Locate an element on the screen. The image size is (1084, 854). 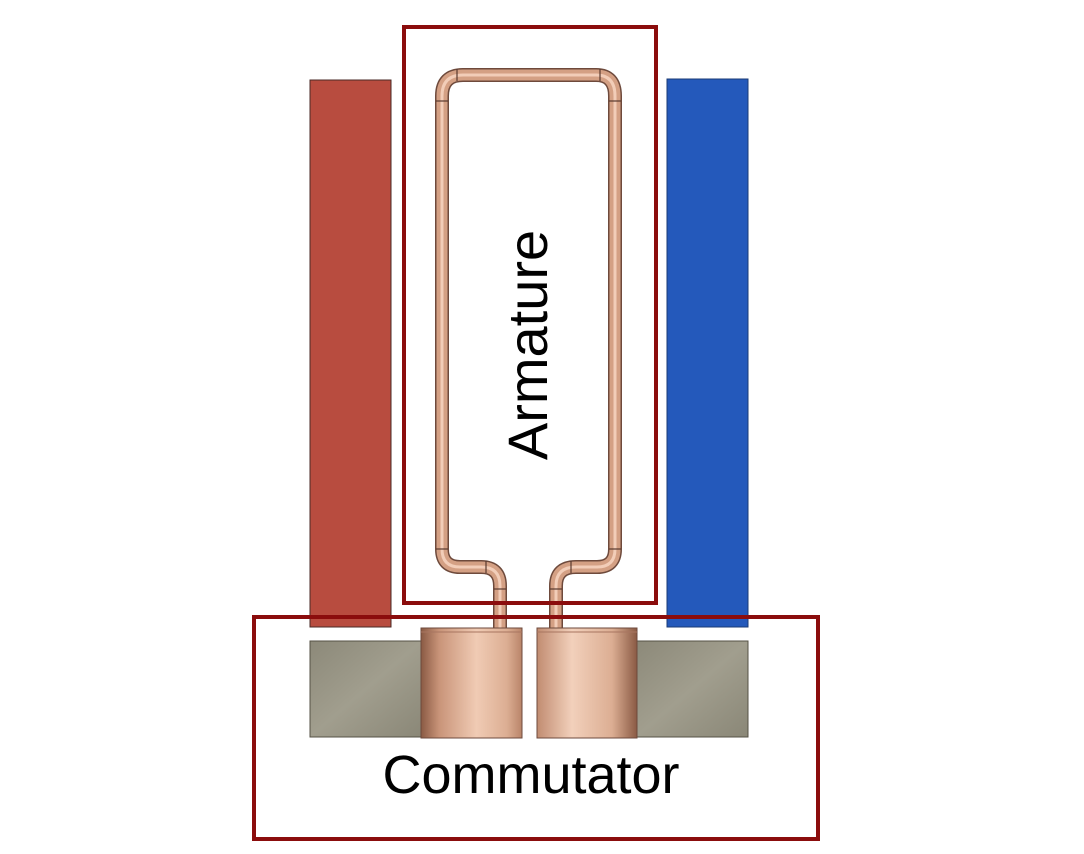
south-magnet-pole is located at coordinates (707, 353).